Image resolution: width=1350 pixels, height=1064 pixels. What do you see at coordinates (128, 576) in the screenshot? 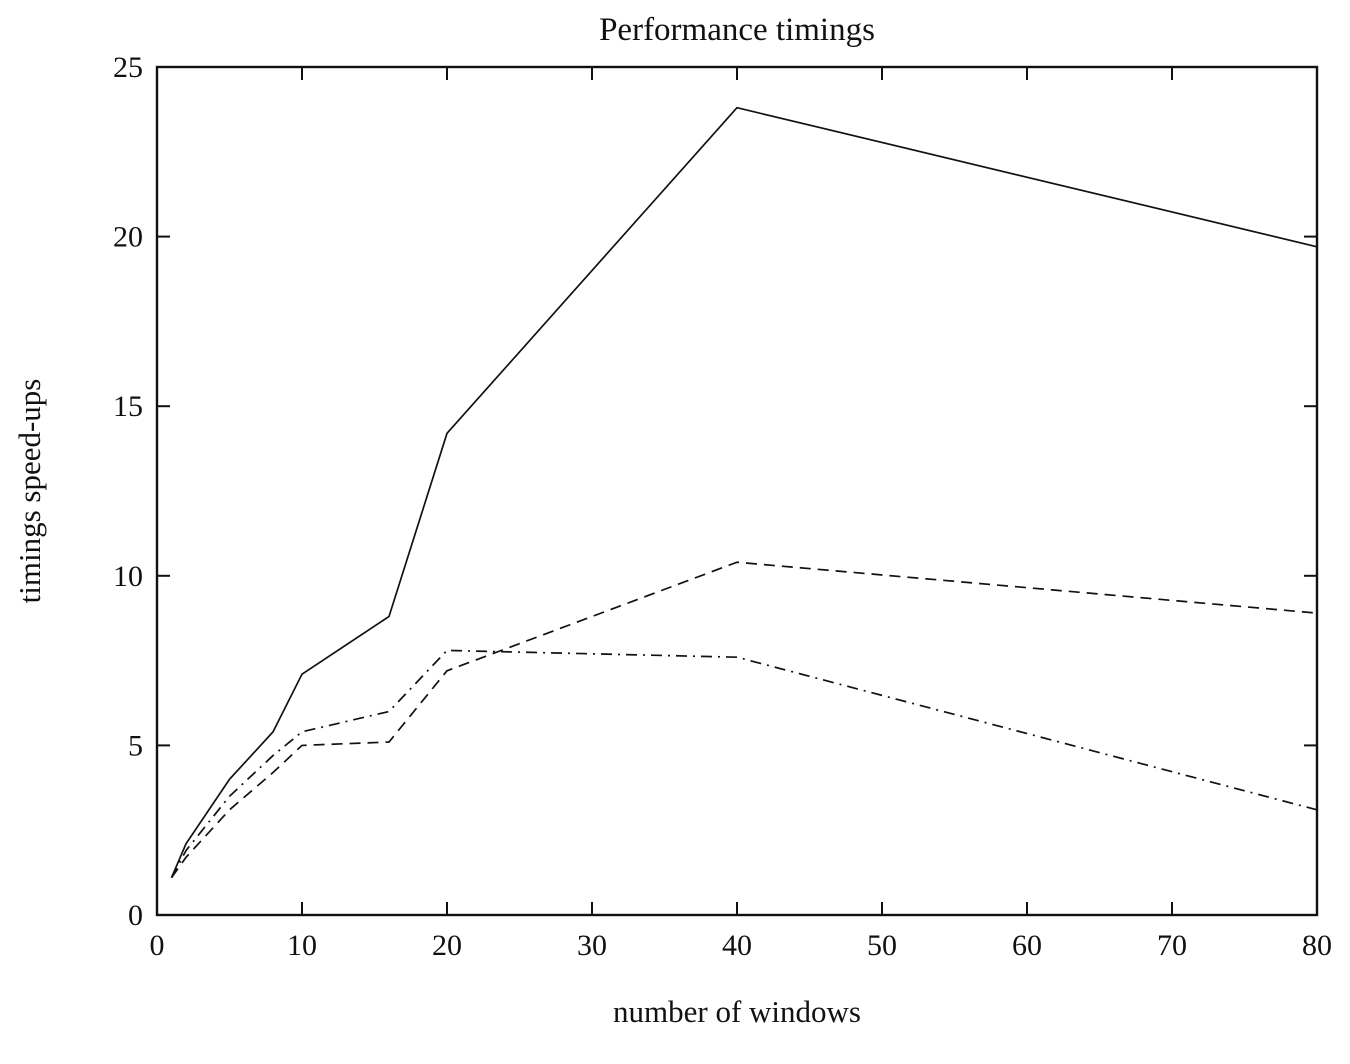
I see `y-tick-label: 10` at bounding box center [128, 576].